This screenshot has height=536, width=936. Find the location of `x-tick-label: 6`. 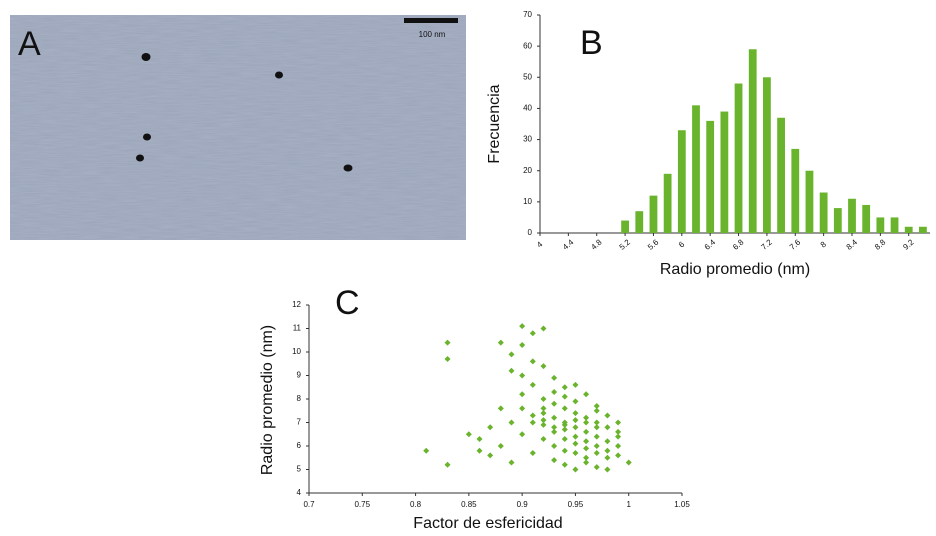

x-tick-label: 6 is located at coordinates (682, 244).